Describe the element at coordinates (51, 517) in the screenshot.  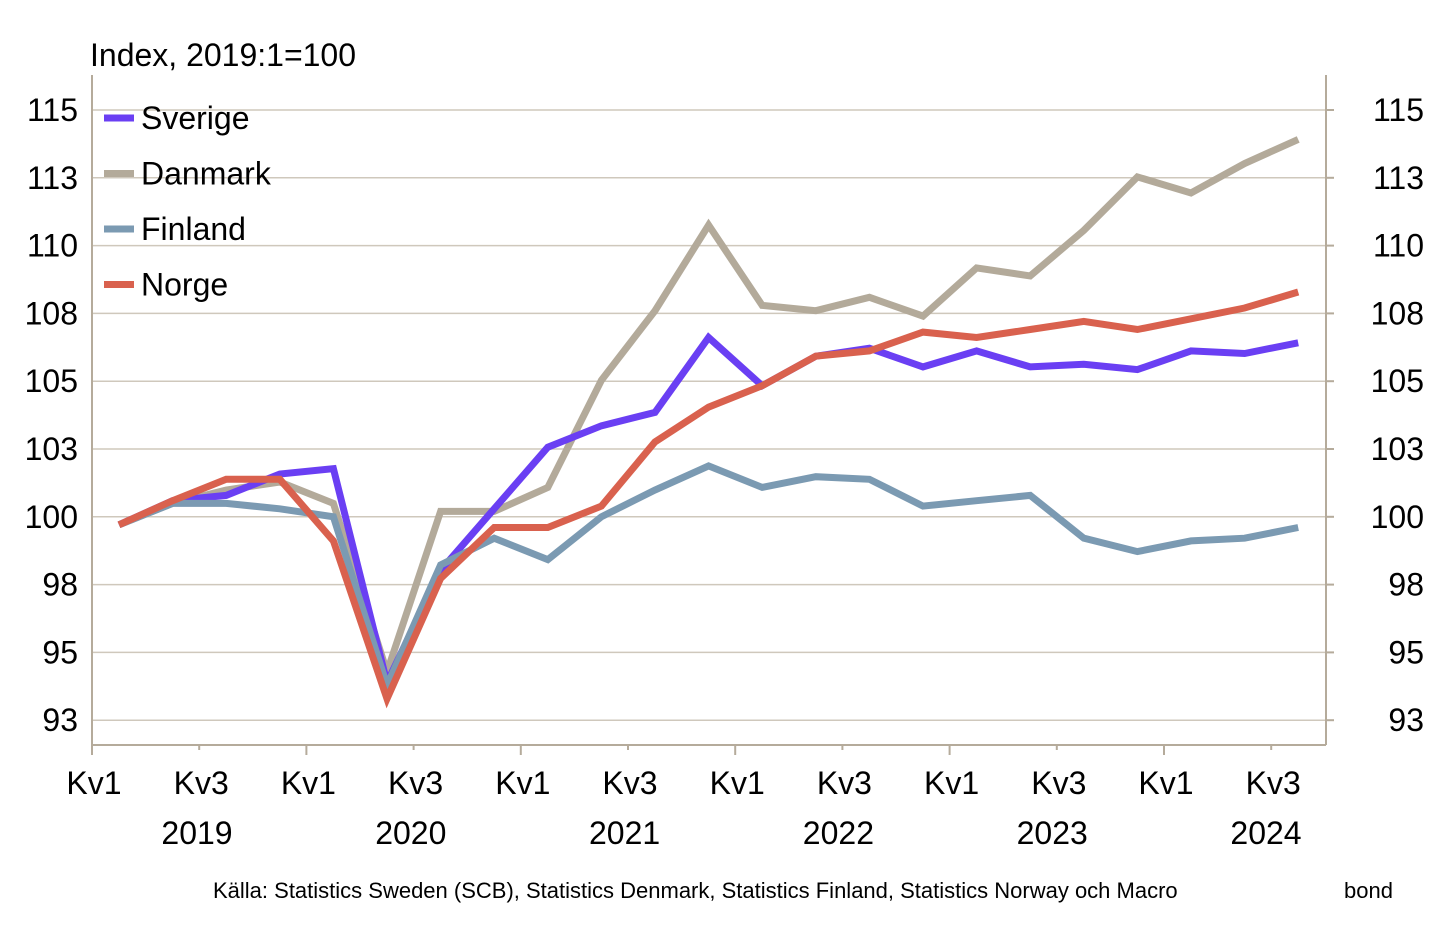
I see `y-tick-label-left: 100` at that location.